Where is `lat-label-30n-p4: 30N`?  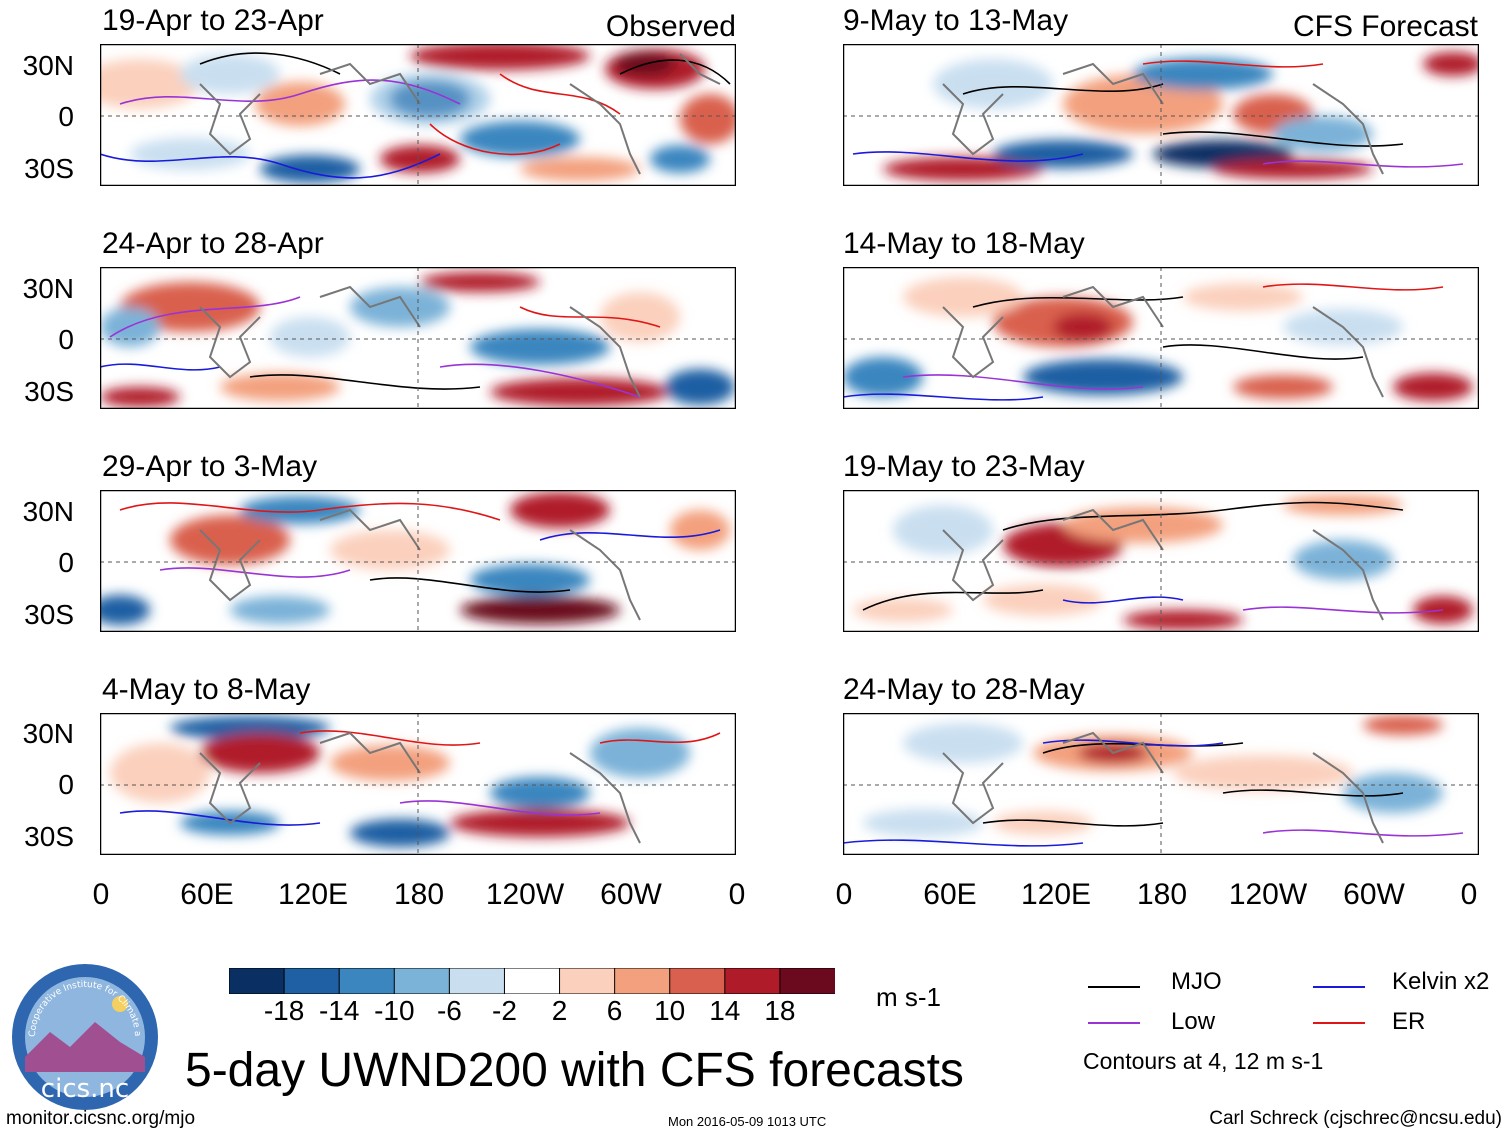
lat-label-30n-p4: 30N is located at coordinates (48, 733).